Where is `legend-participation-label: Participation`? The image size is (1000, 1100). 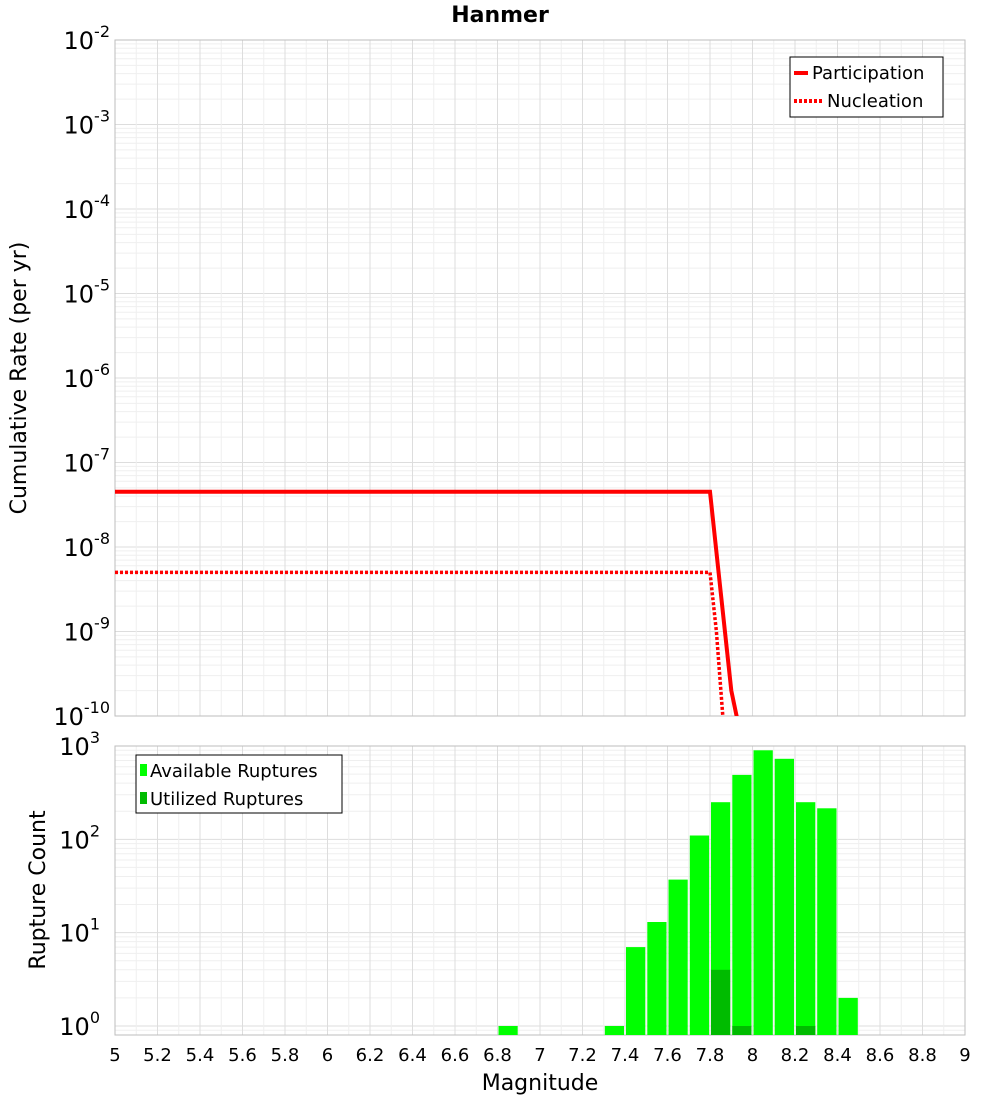
legend-participation-label: Participation is located at coordinates (868, 73).